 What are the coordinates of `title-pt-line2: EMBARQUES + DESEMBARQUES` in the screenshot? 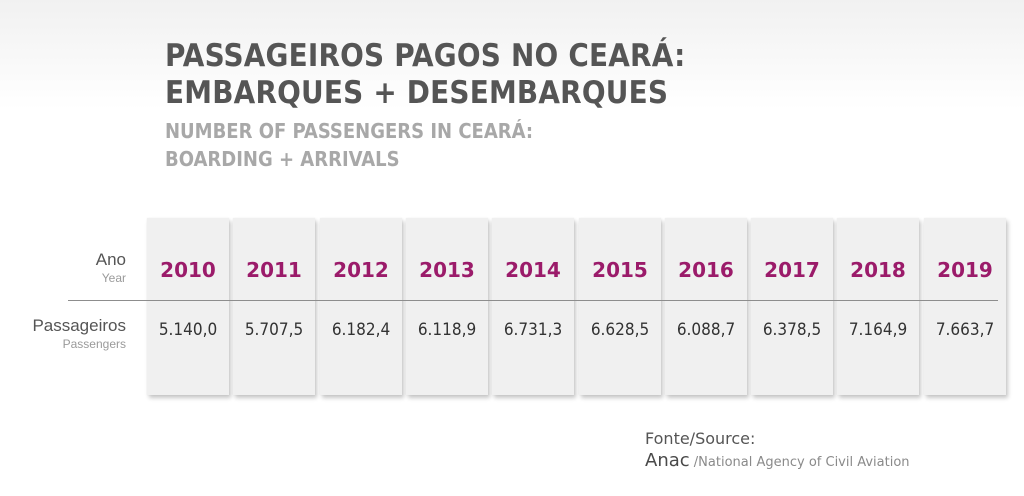 It's located at (417, 93).